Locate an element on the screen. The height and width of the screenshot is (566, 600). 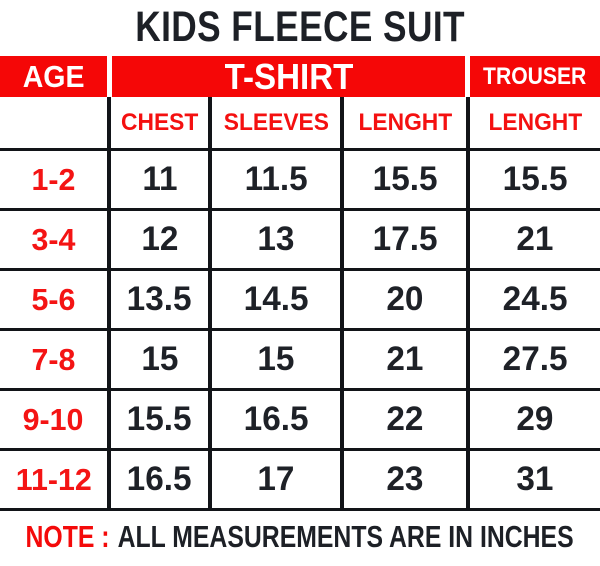
header-age: AGE is located at coordinates (53, 76).